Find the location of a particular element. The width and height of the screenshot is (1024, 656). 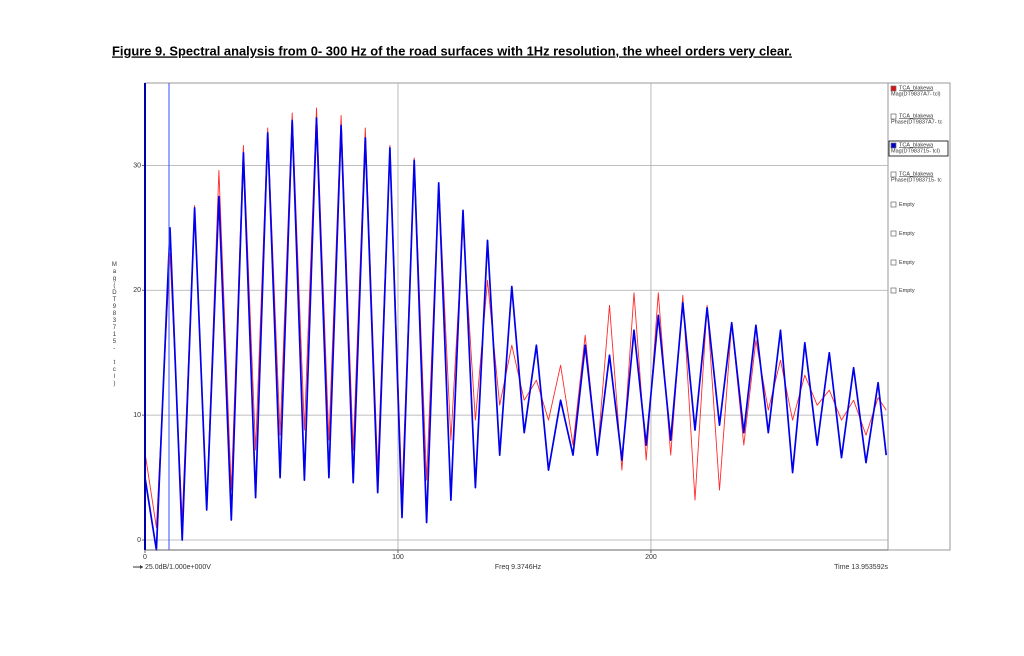

x-tick-label: 200 is located at coordinates (651, 557).